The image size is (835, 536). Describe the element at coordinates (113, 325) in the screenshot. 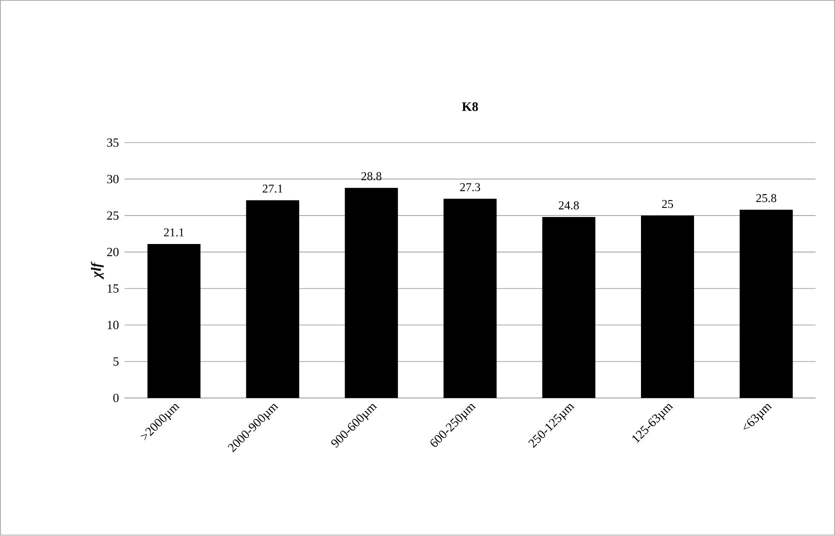

I see `y-tick-label: 10` at that location.